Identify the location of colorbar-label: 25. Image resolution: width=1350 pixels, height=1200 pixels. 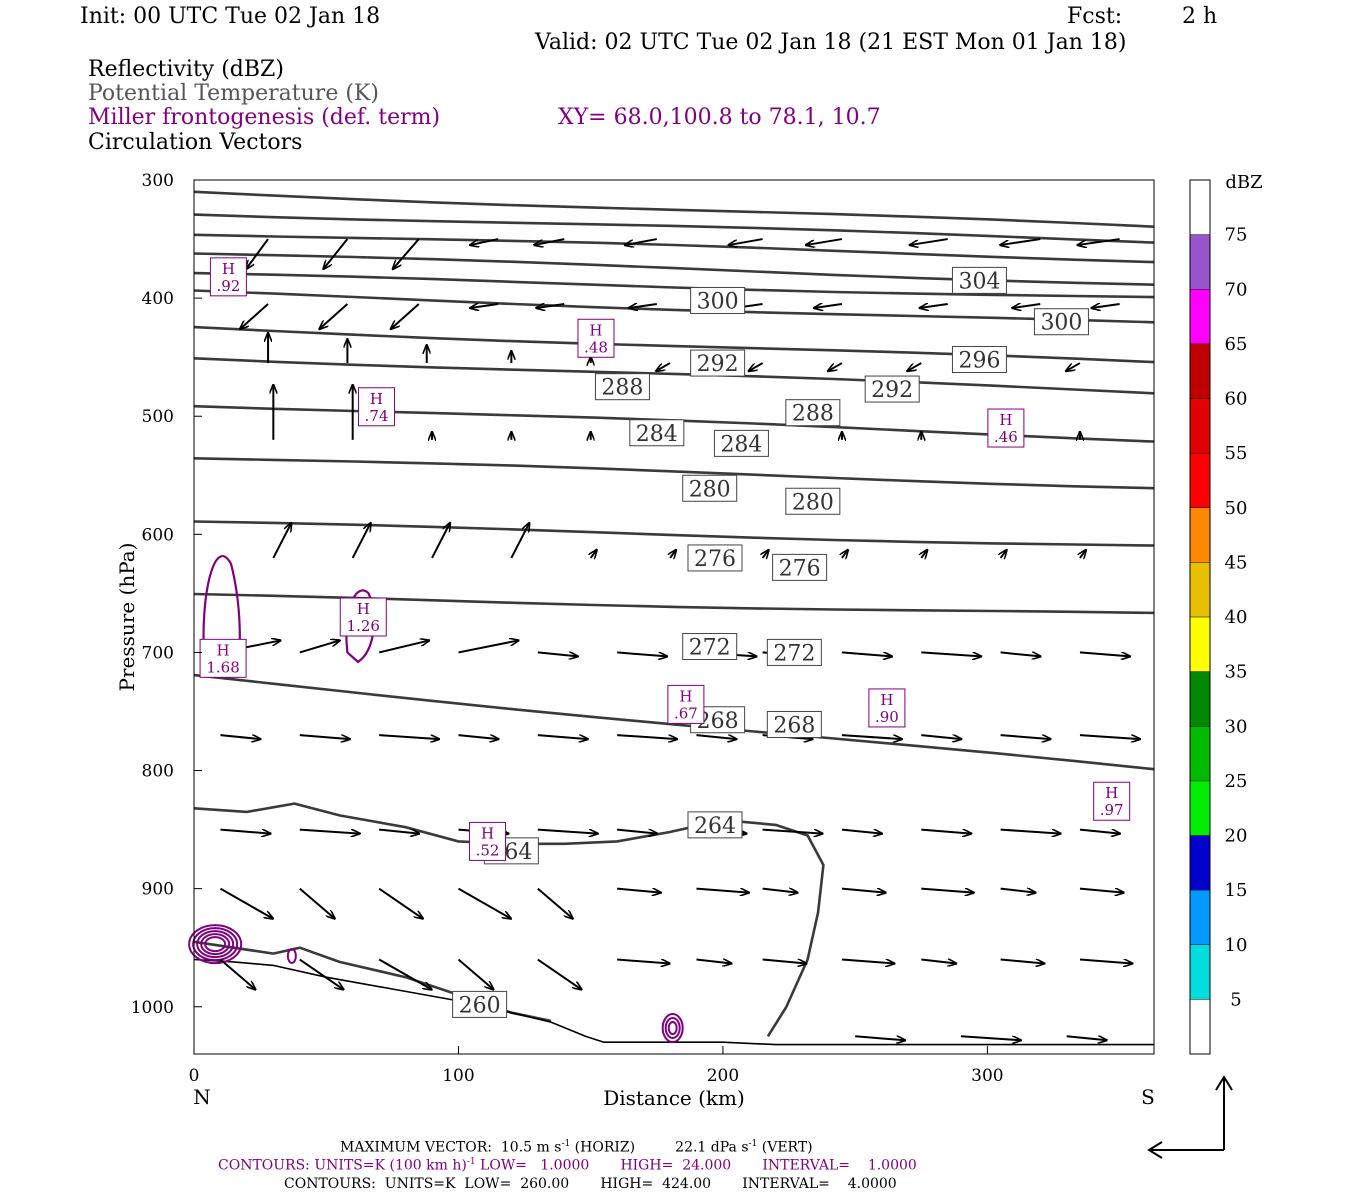
(1236, 781).